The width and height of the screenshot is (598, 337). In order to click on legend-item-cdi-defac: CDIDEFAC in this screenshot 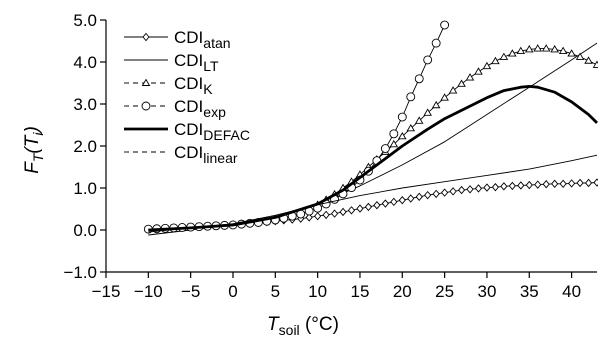, I will do `click(187, 131)`.